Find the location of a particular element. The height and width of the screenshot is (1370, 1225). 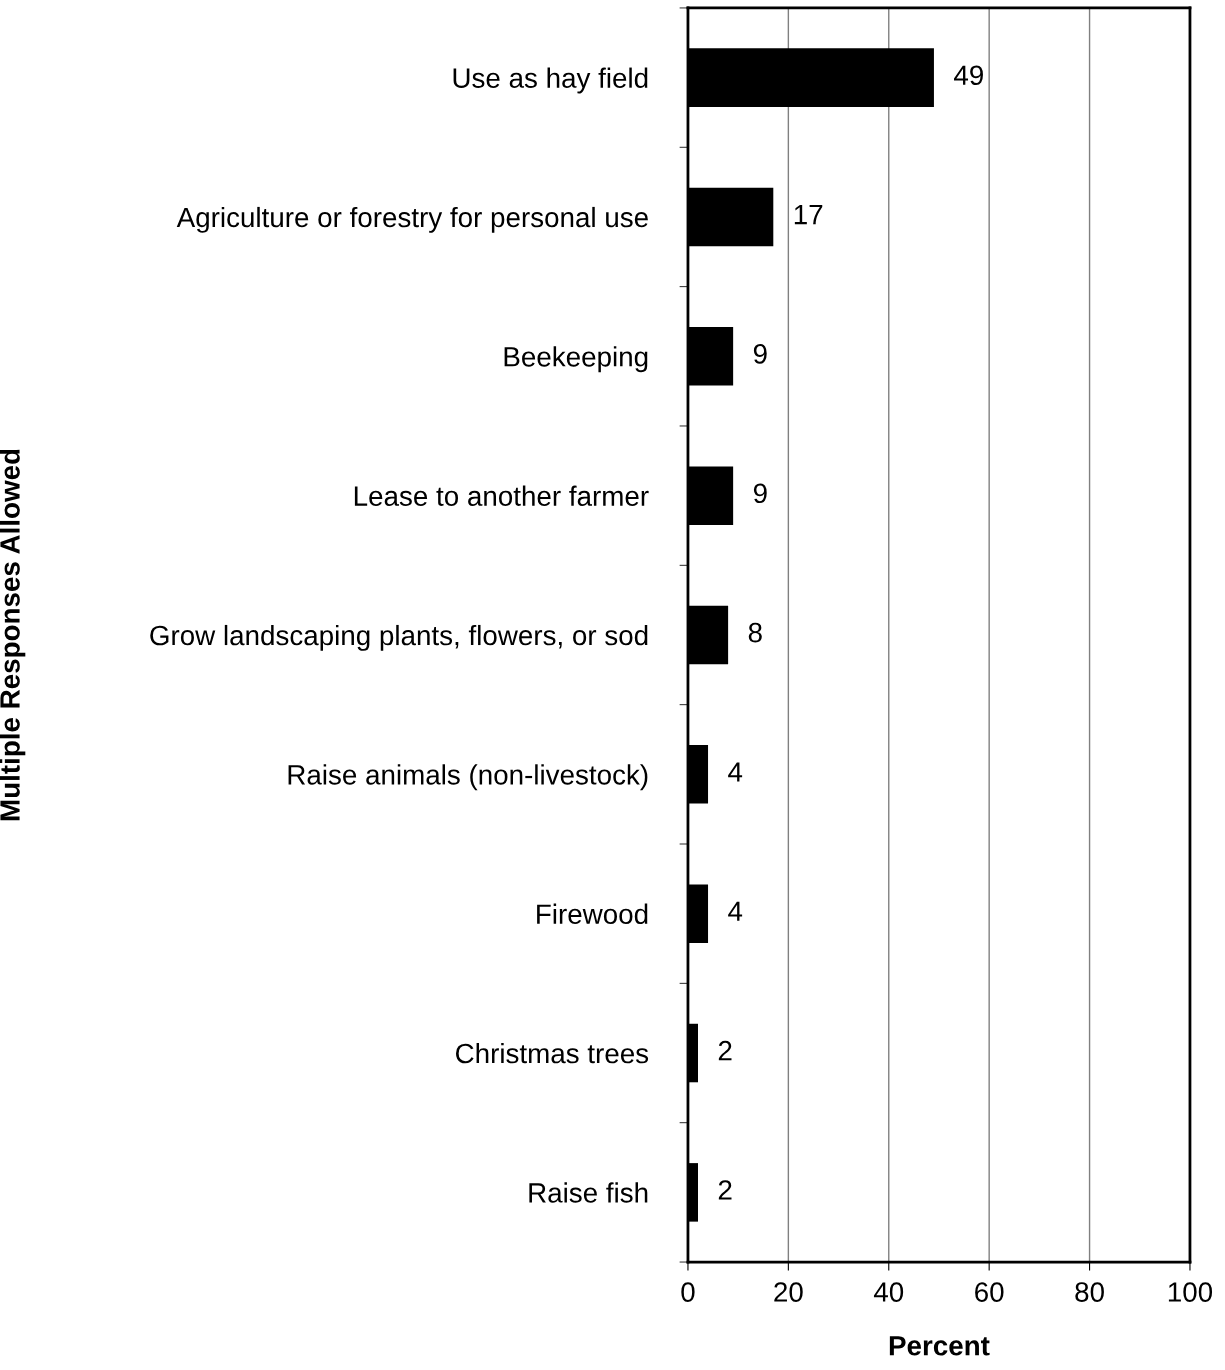

data-label: 17 is located at coordinates (808, 215).